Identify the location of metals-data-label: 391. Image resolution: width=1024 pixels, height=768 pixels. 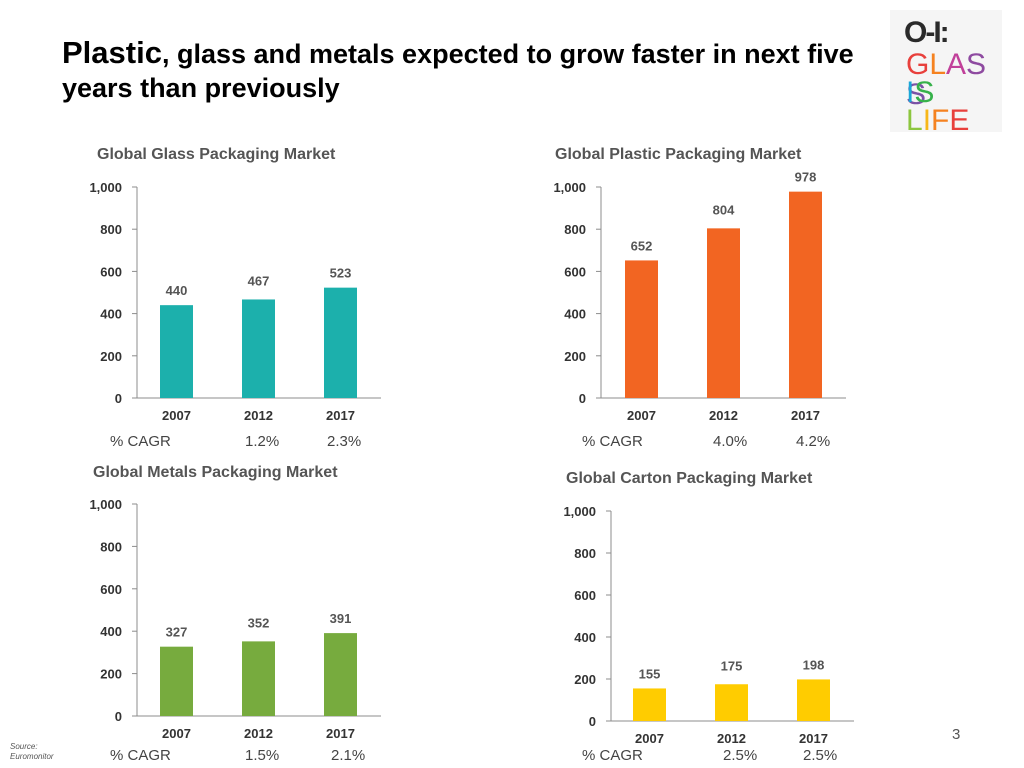
(341, 618).